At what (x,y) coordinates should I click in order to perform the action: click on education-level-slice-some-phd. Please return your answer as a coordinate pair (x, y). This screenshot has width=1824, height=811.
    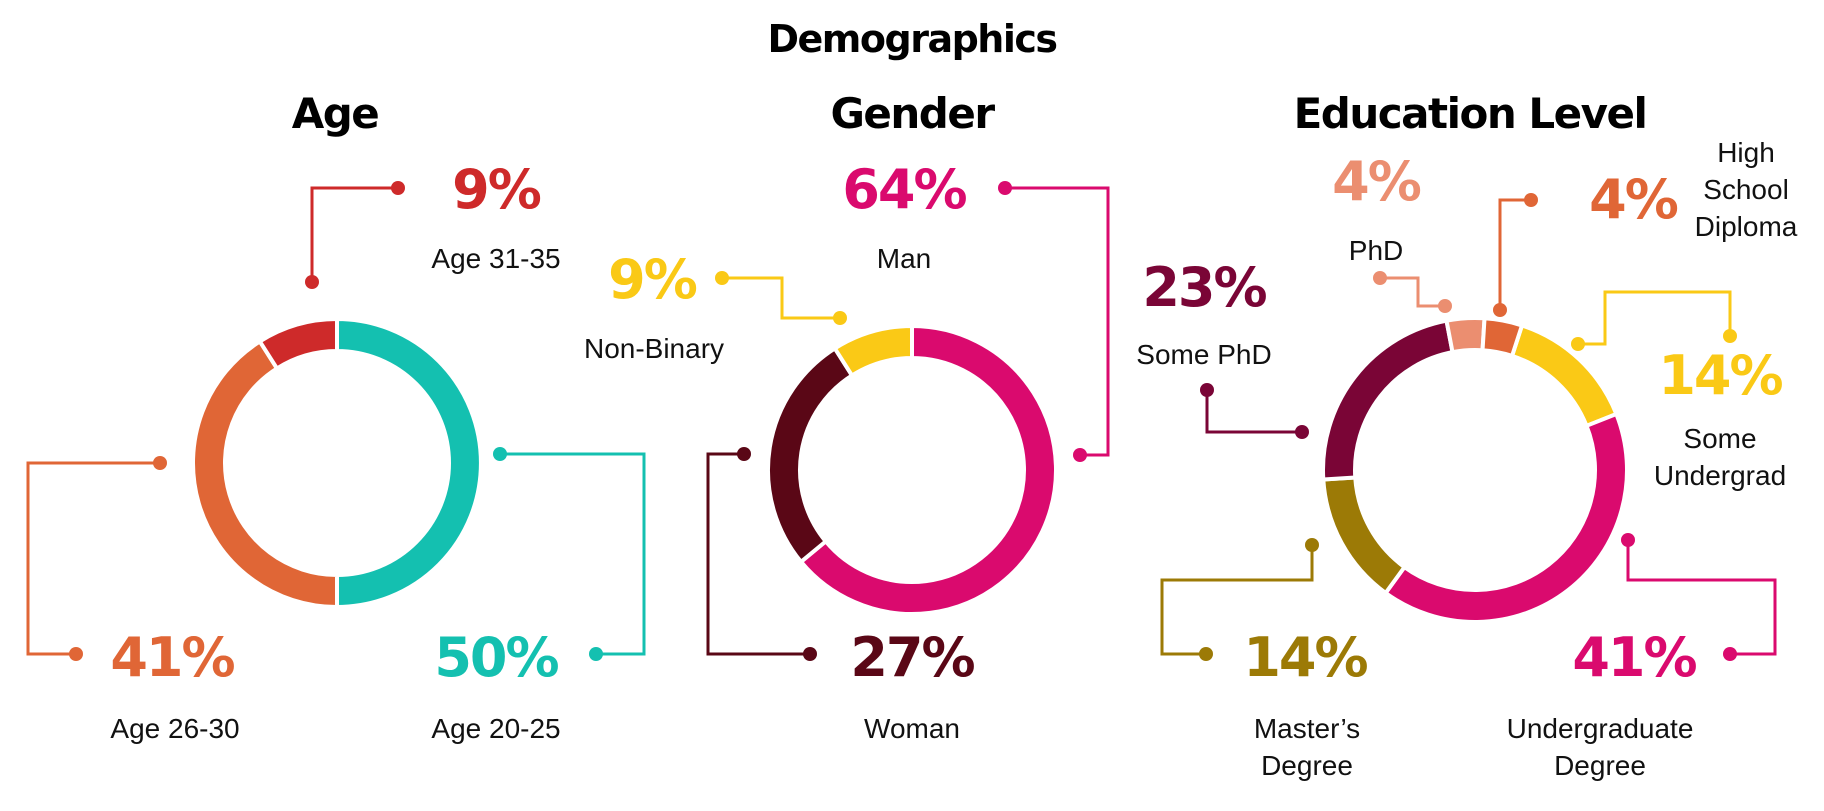
    Looking at the image, I should click on (1388, 400).